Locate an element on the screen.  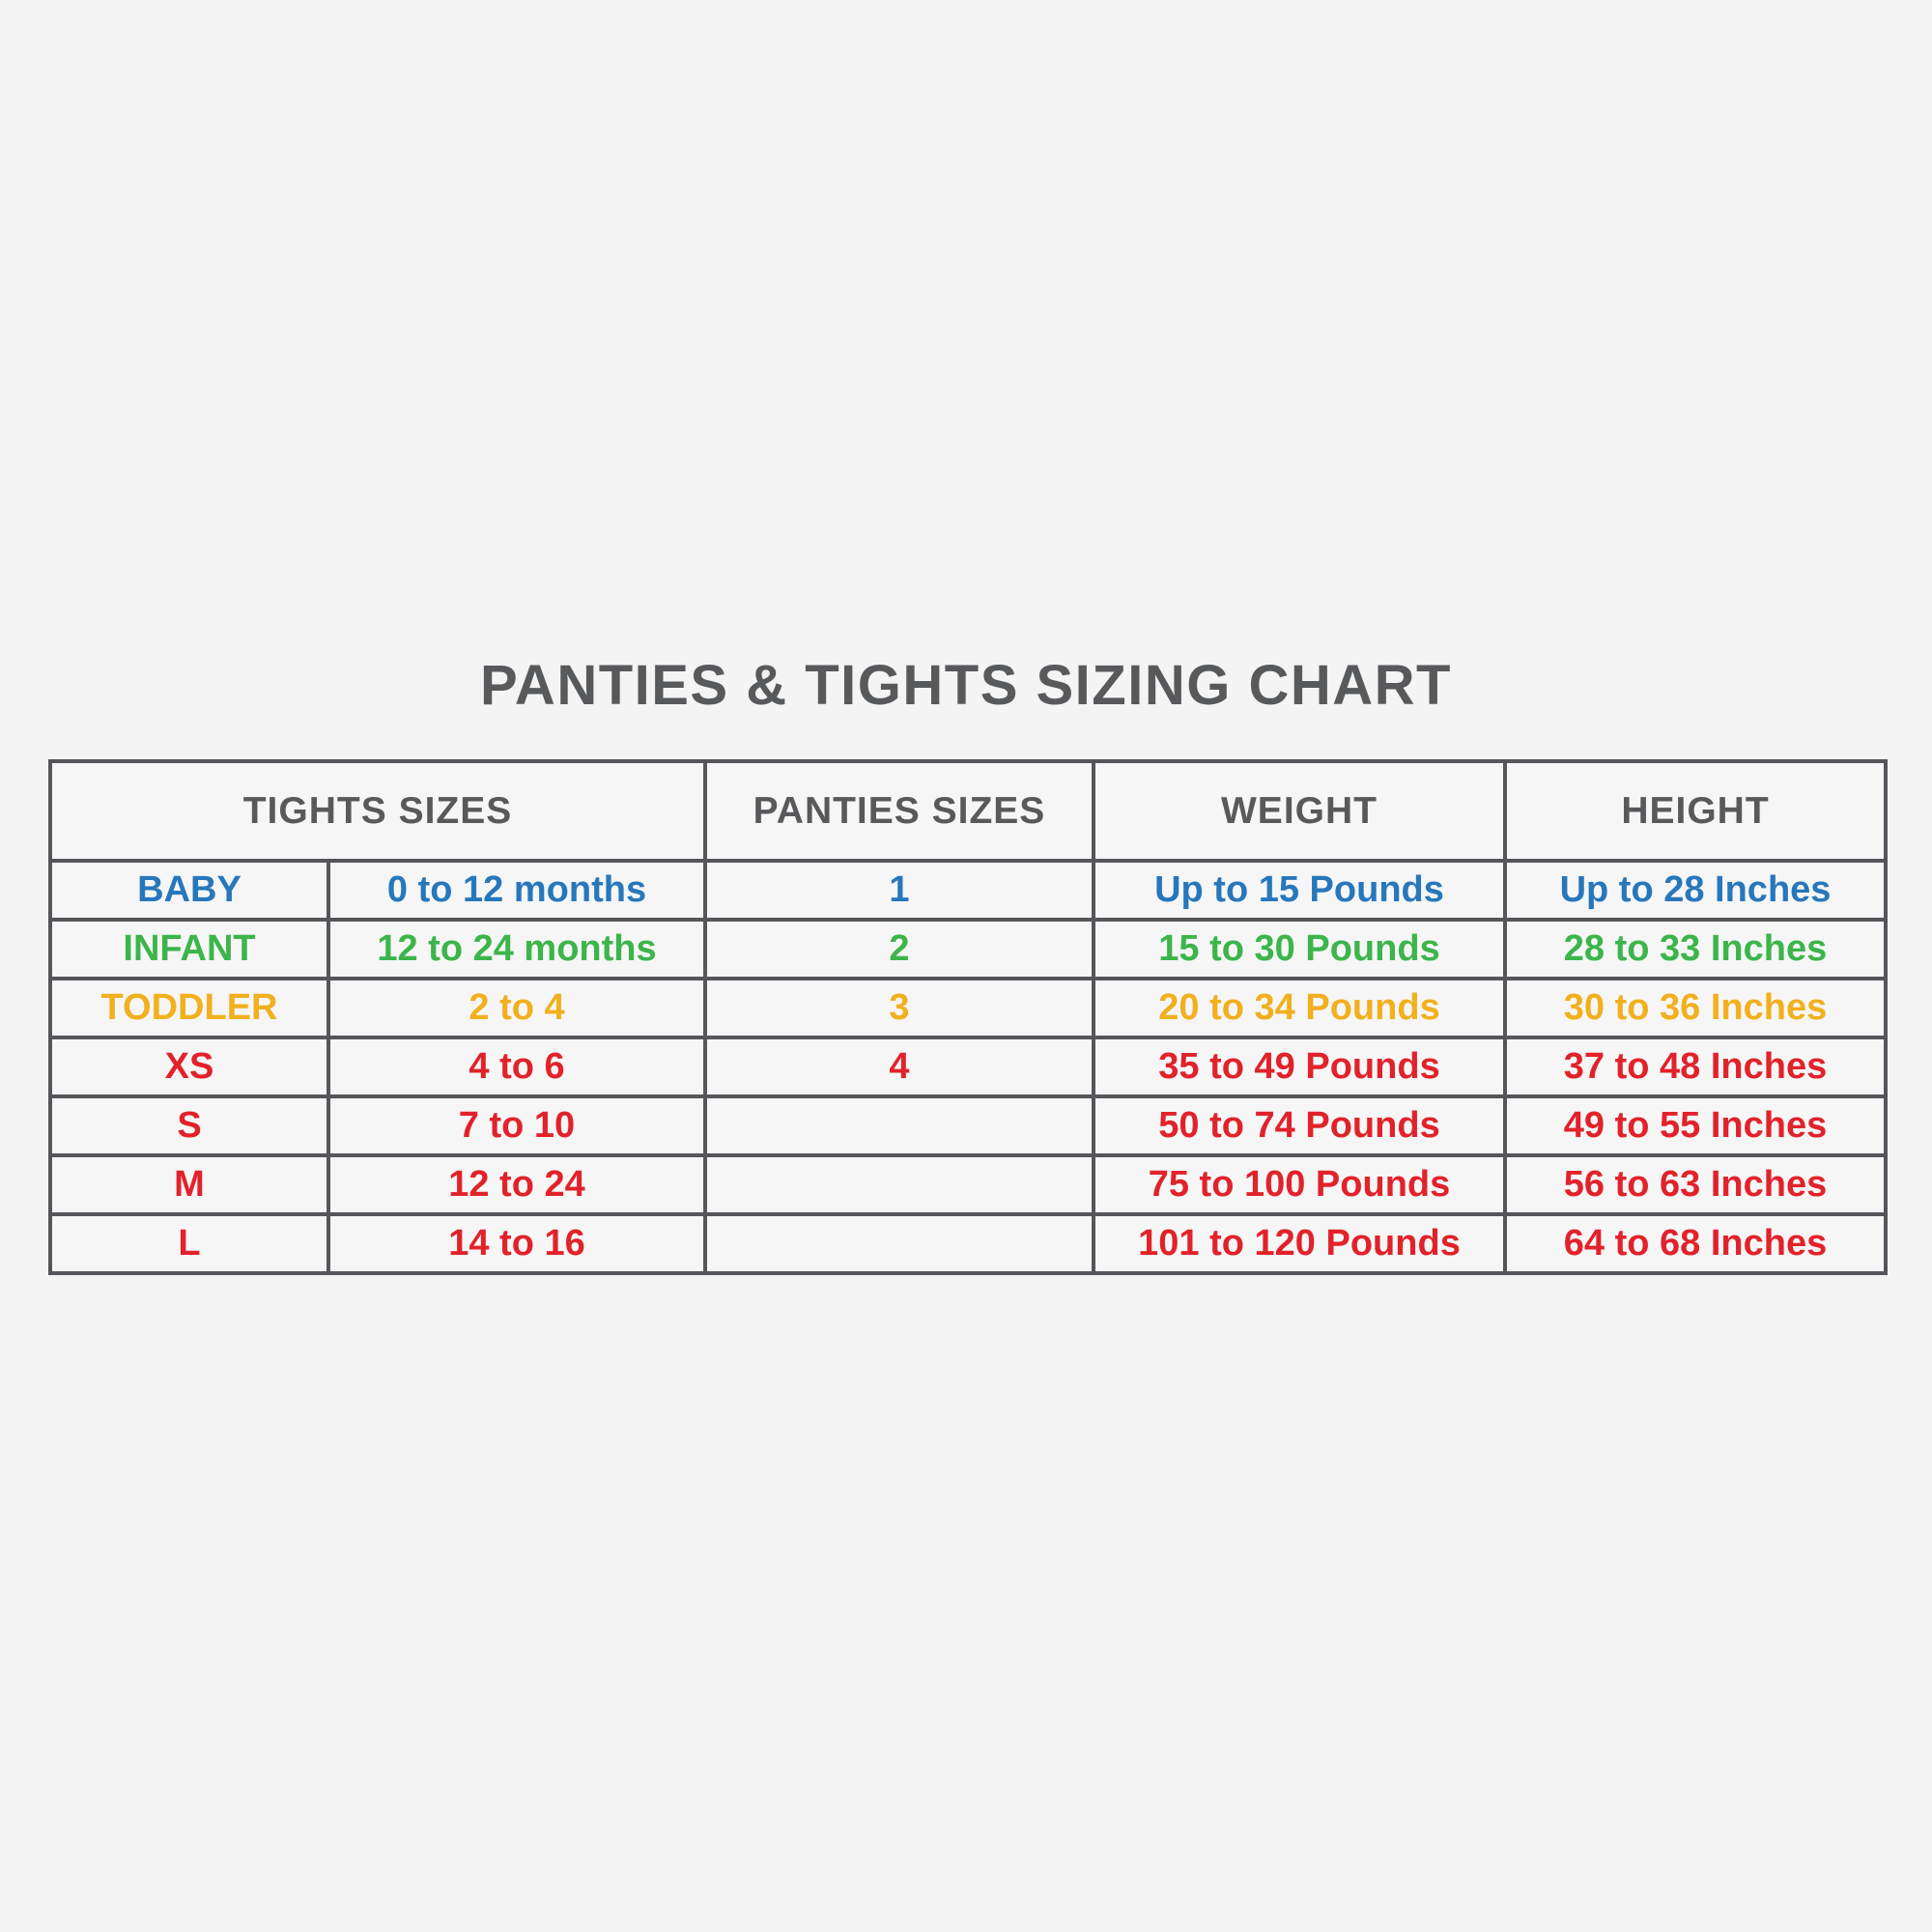
weight-cell: 35 to 49 Pounds is located at coordinates (1299, 1067).